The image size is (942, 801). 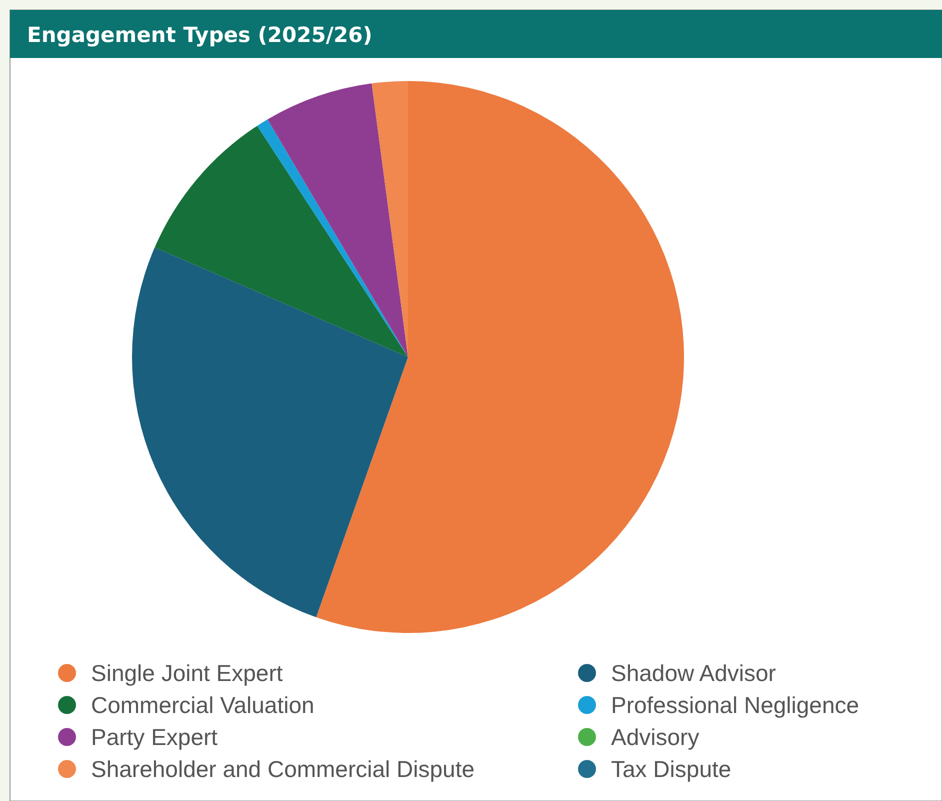 What do you see at coordinates (735, 705) in the screenshot?
I see `legend-label: Professional Negligence` at bounding box center [735, 705].